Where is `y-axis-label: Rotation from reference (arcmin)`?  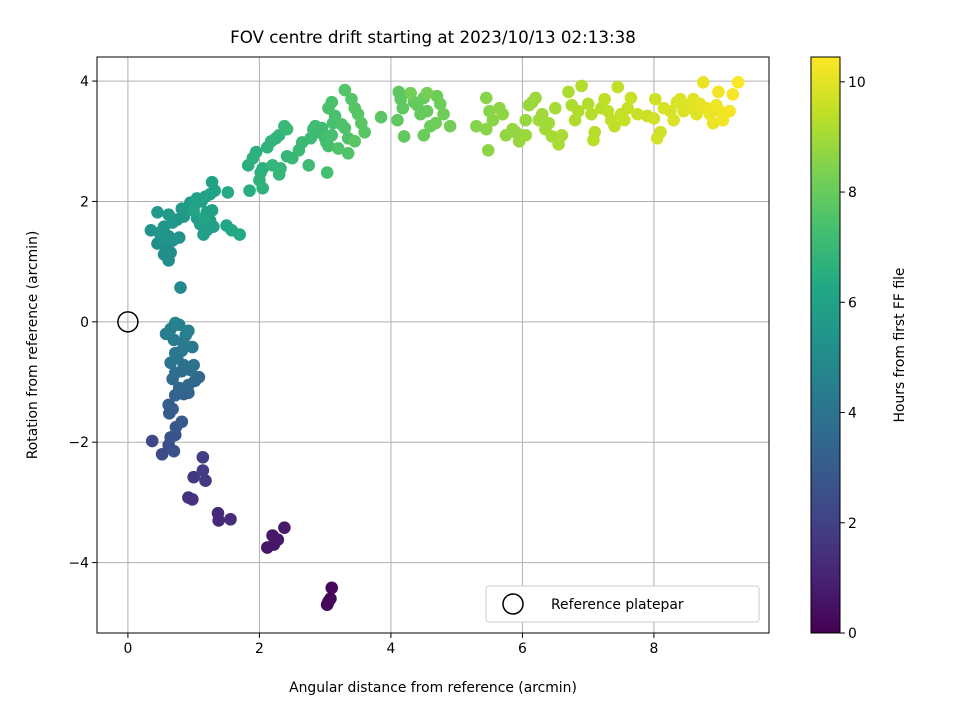
y-axis-label: Rotation from reference (arcmin) is located at coordinates (33, 345).